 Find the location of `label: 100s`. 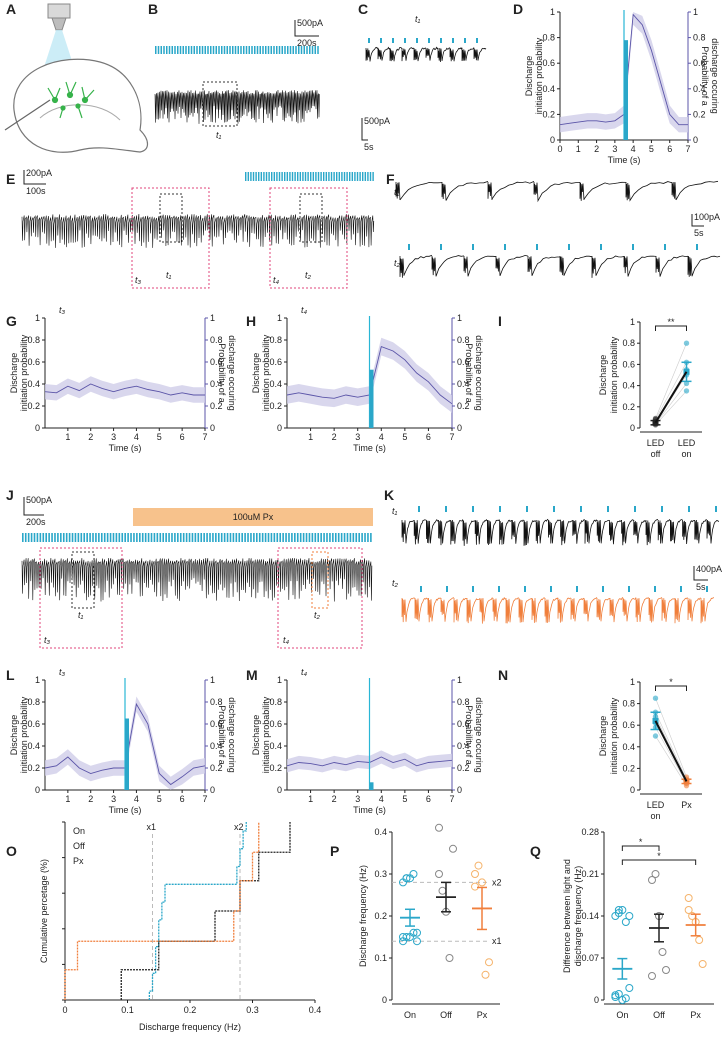

label: 100s is located at coordinates (36, 191).